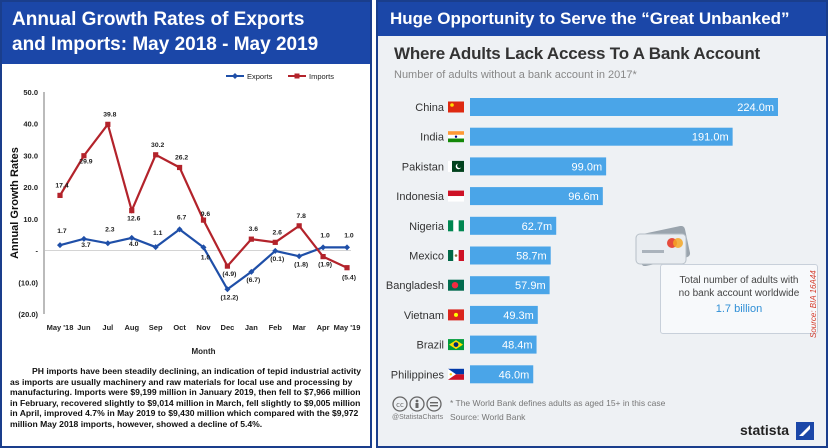  Describe the element at coordinates (538, 166) in the screenshot. I see `bar-pakistan` at that location.